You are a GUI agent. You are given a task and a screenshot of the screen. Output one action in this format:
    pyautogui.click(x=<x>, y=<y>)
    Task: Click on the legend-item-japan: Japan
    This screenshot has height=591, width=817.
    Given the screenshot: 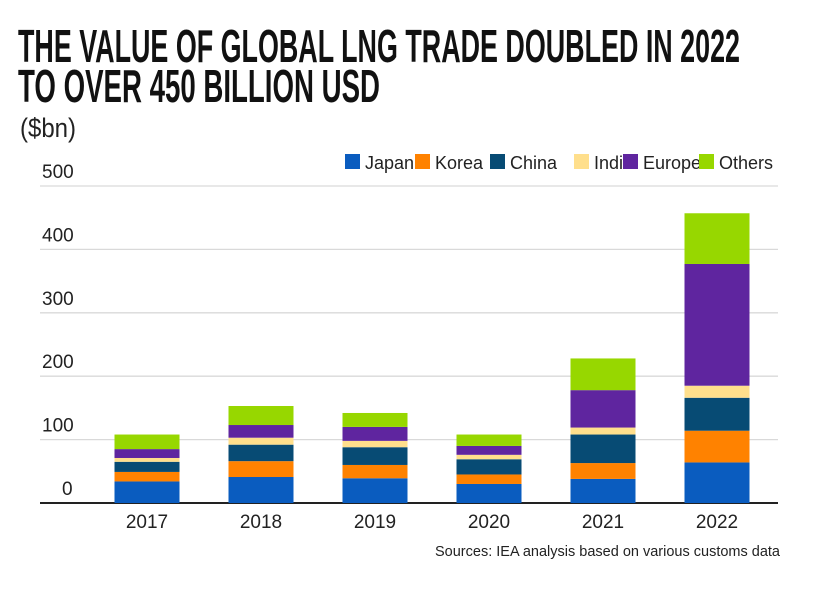 What is the action you would take?
    pyautogui.click(x=379, y=163)
    